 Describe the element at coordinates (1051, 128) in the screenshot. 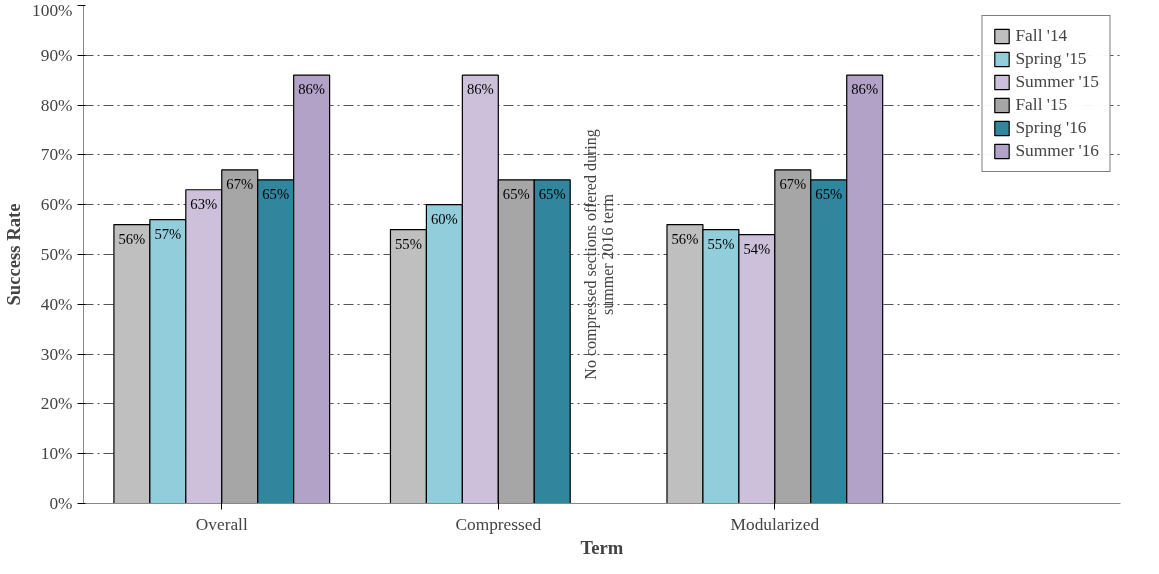

I see `legend-label: Spring '16` at that location.